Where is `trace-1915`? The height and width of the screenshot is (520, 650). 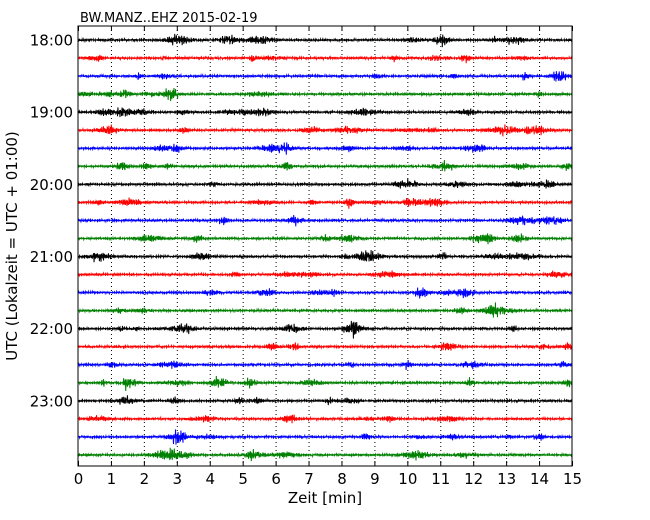 trace-1915 is located at coordinates (325, 130).